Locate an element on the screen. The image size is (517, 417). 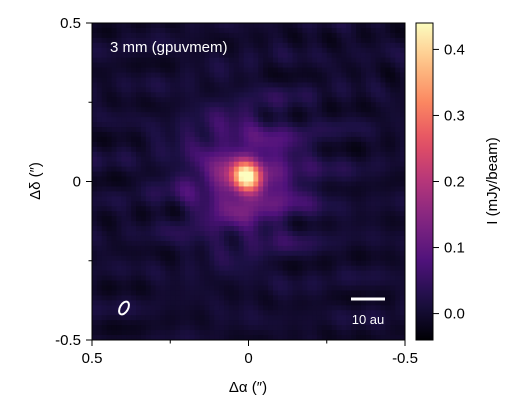
y-tick-label: 0.5 is located at coordinates (70, 23).